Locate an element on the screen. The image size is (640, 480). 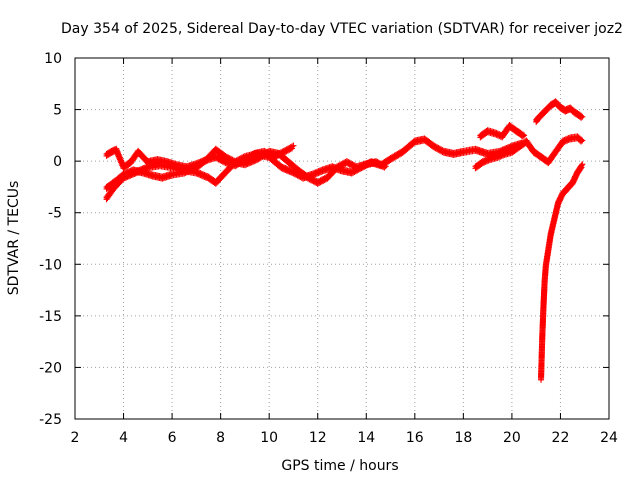
series-track-g is located at coordinates (562, 272).